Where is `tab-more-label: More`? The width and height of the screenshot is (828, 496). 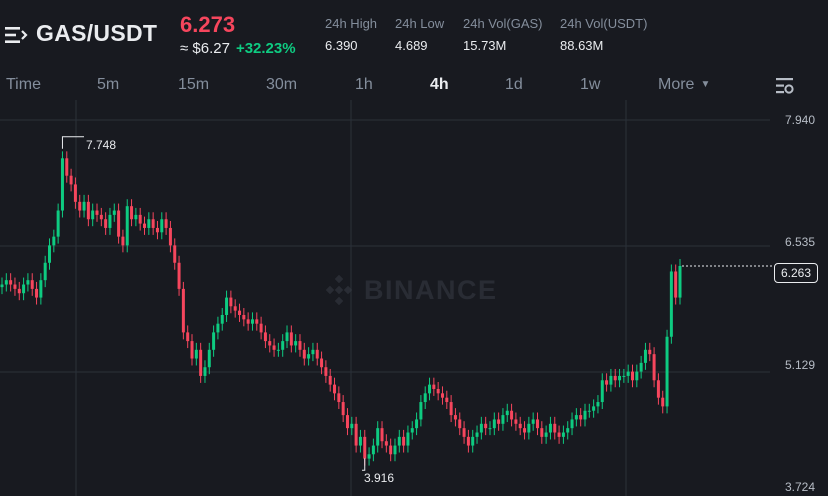
tab-more-label: More is located at coordinates (676, 84).